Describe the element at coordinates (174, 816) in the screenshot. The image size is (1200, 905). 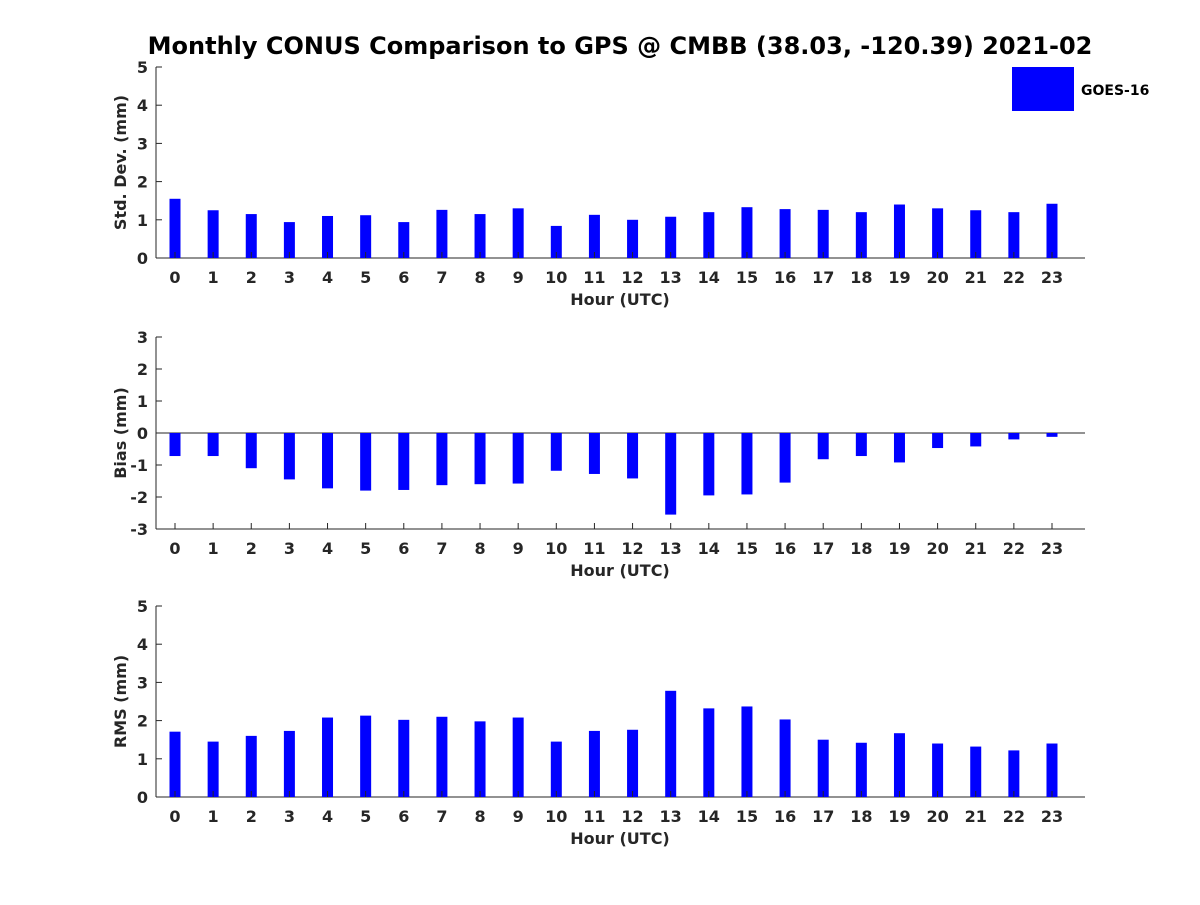
I see `x-tick-label: 0` at that location.